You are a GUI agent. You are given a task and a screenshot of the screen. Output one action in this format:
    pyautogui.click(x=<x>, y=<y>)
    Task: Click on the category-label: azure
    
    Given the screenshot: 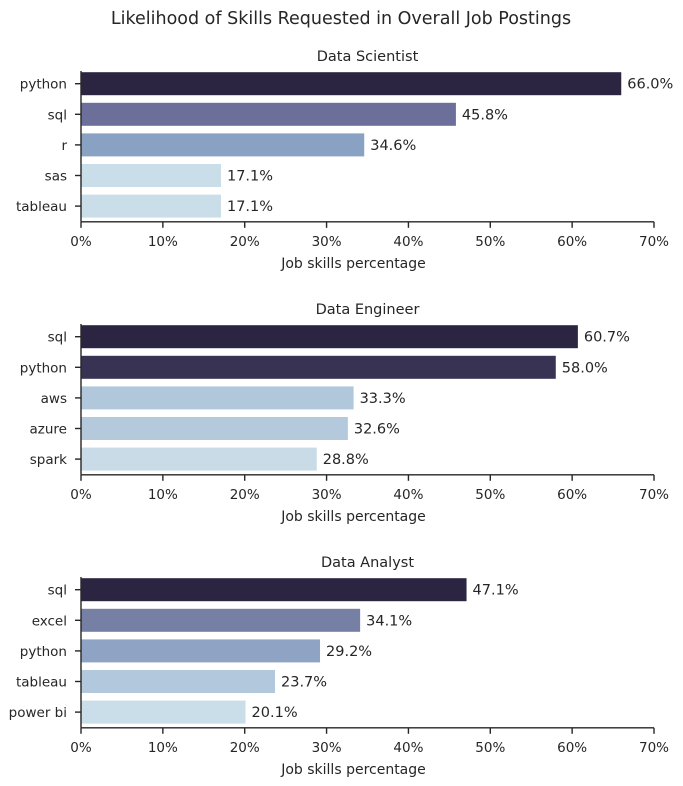 What is the action you would take?
    pyautogui.click(x=48, y=430)
    